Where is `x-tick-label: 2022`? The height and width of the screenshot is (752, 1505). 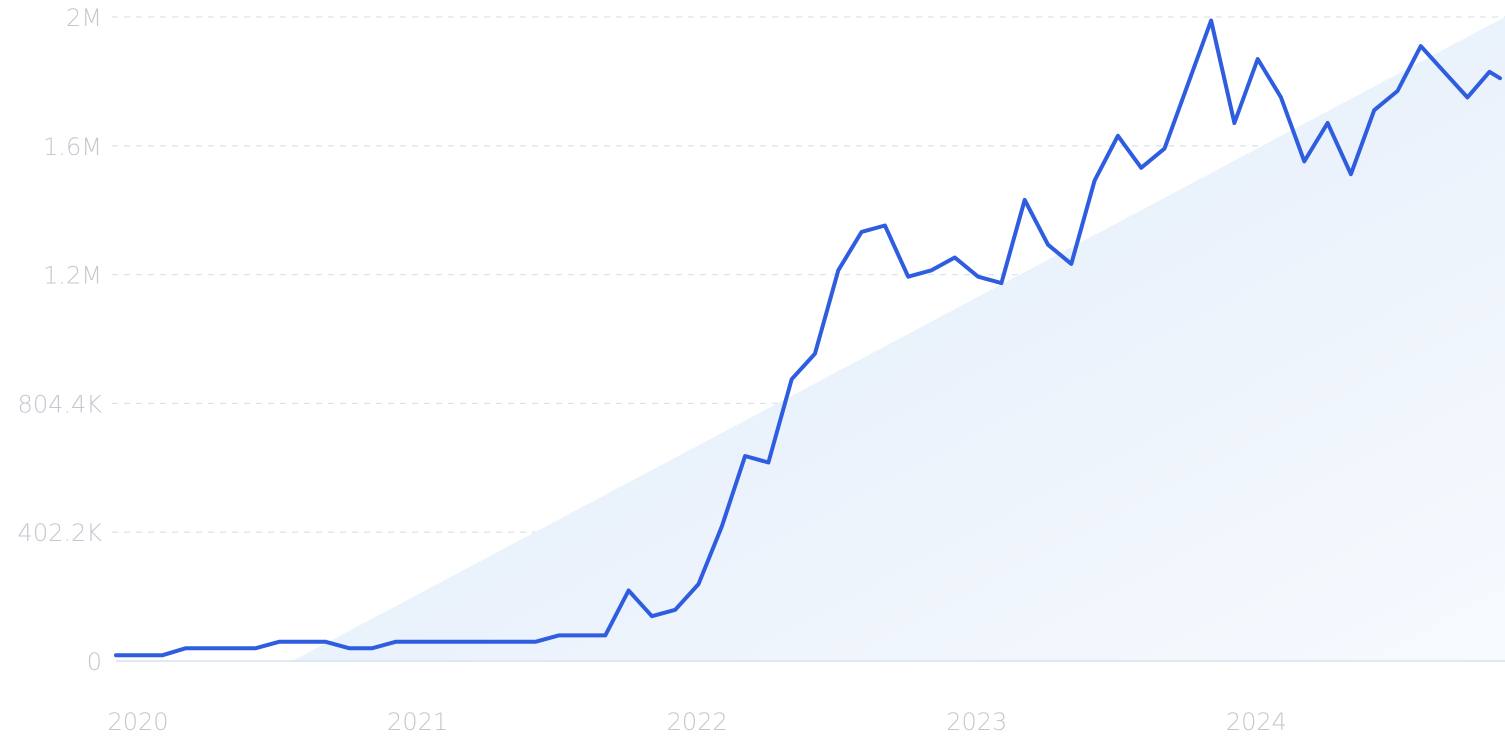 x-tick-label: 2022 is located at coordinates (697, 722).